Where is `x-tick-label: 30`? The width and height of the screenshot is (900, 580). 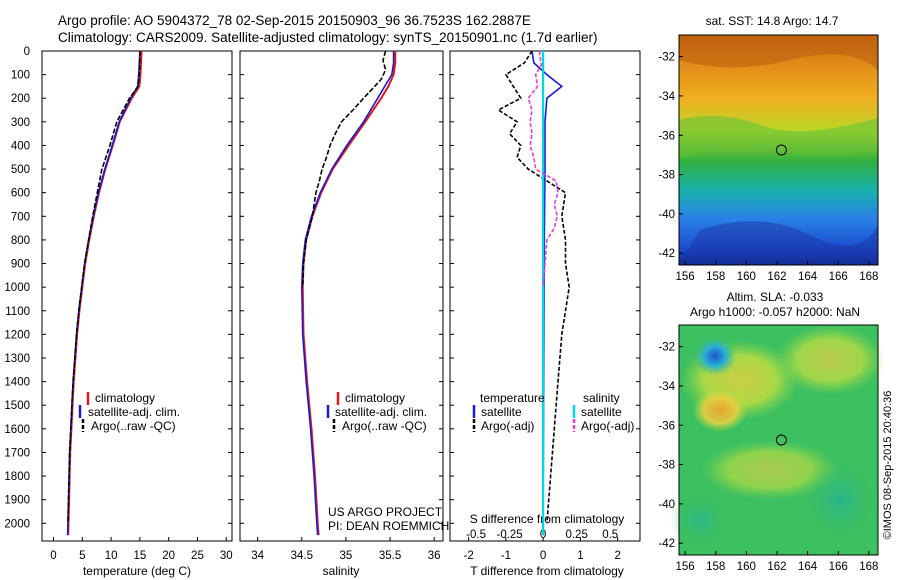 x-tick-label: 30 is located at coordinates (226, 556).